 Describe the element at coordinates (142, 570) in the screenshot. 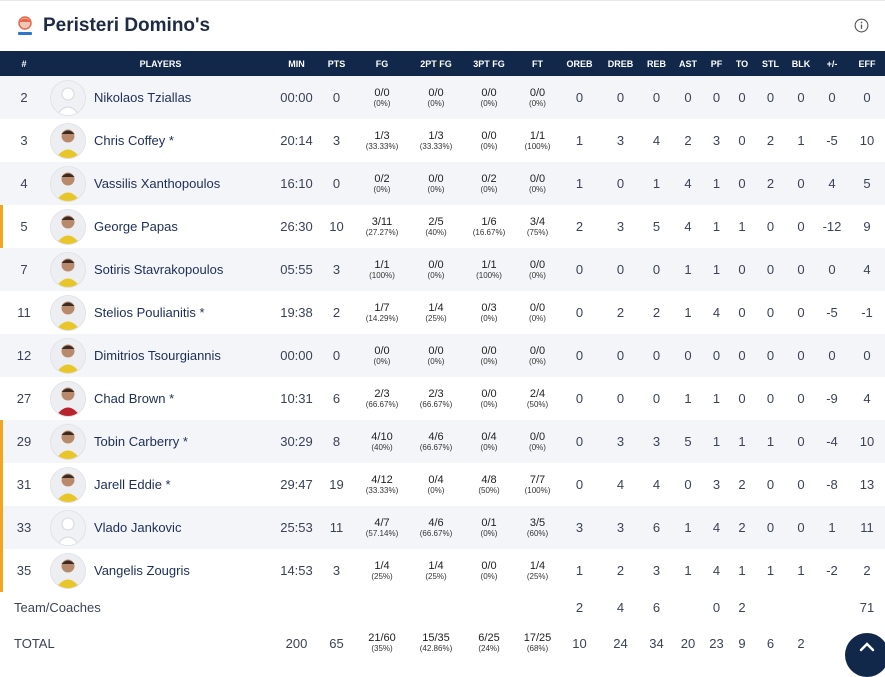

I see `player-name-link: Vangelis Zougris` at that location.